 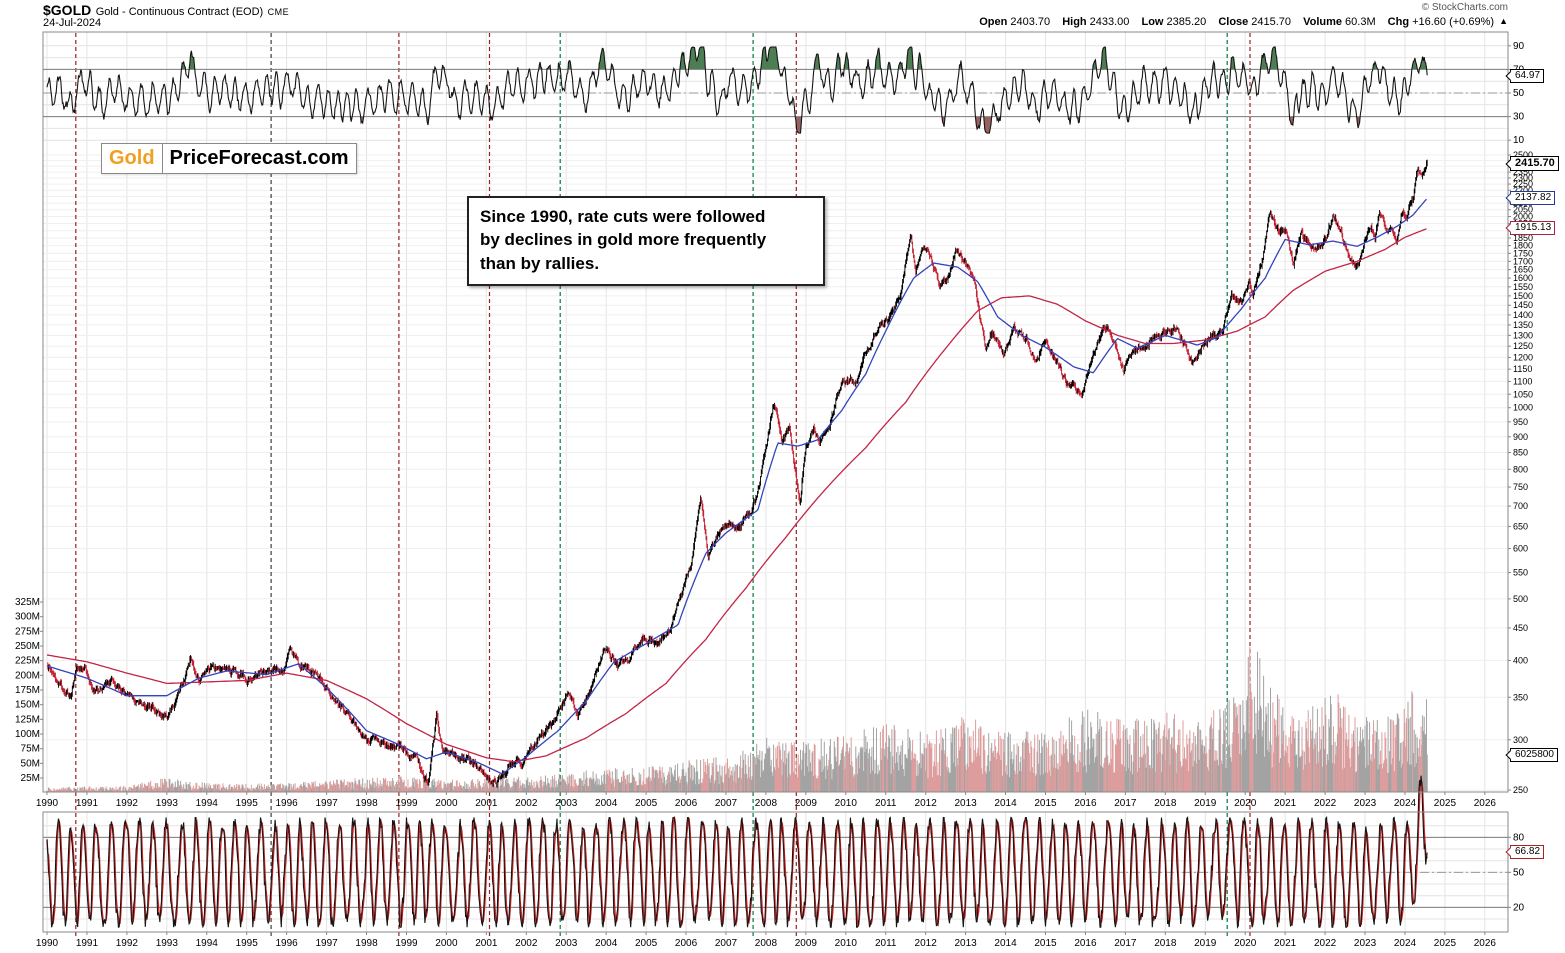 I want to click on symbol: $GOLD, so click(x=67, y=10).